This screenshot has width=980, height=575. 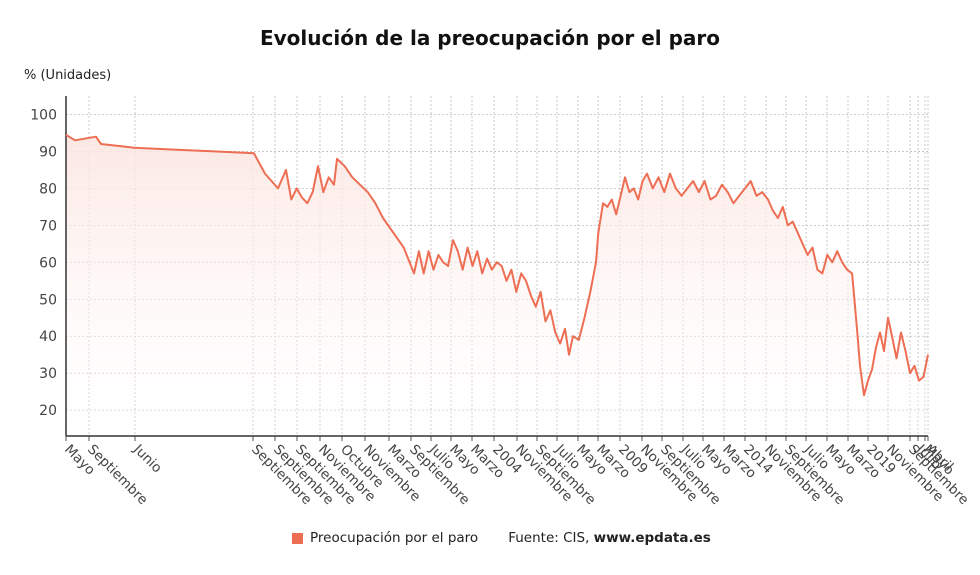 What do you see at coordinates (43, 115) in the screenshot?
I see `y-tick-label: 100` at bounding box center [43, 115].